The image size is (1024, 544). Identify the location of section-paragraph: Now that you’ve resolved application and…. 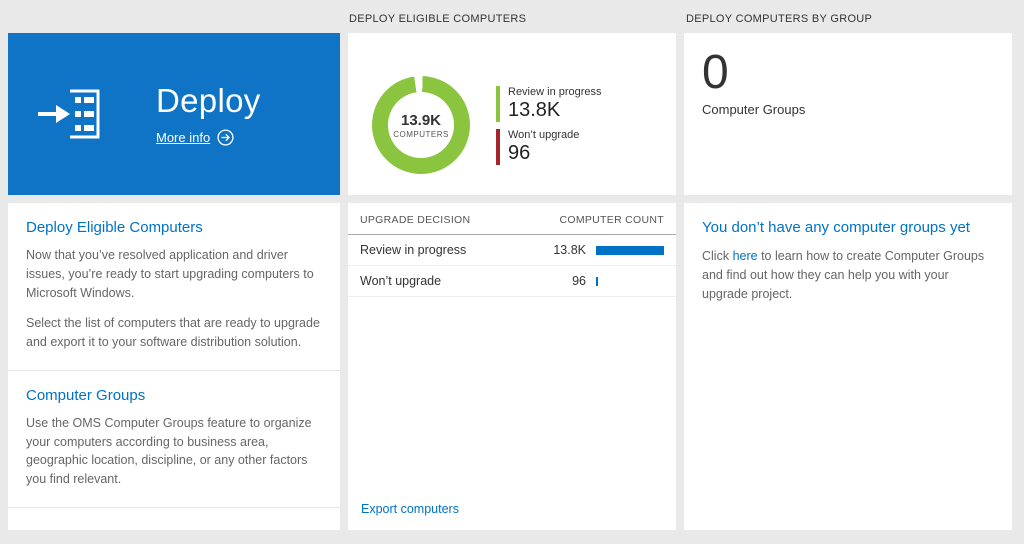
(170, 274).